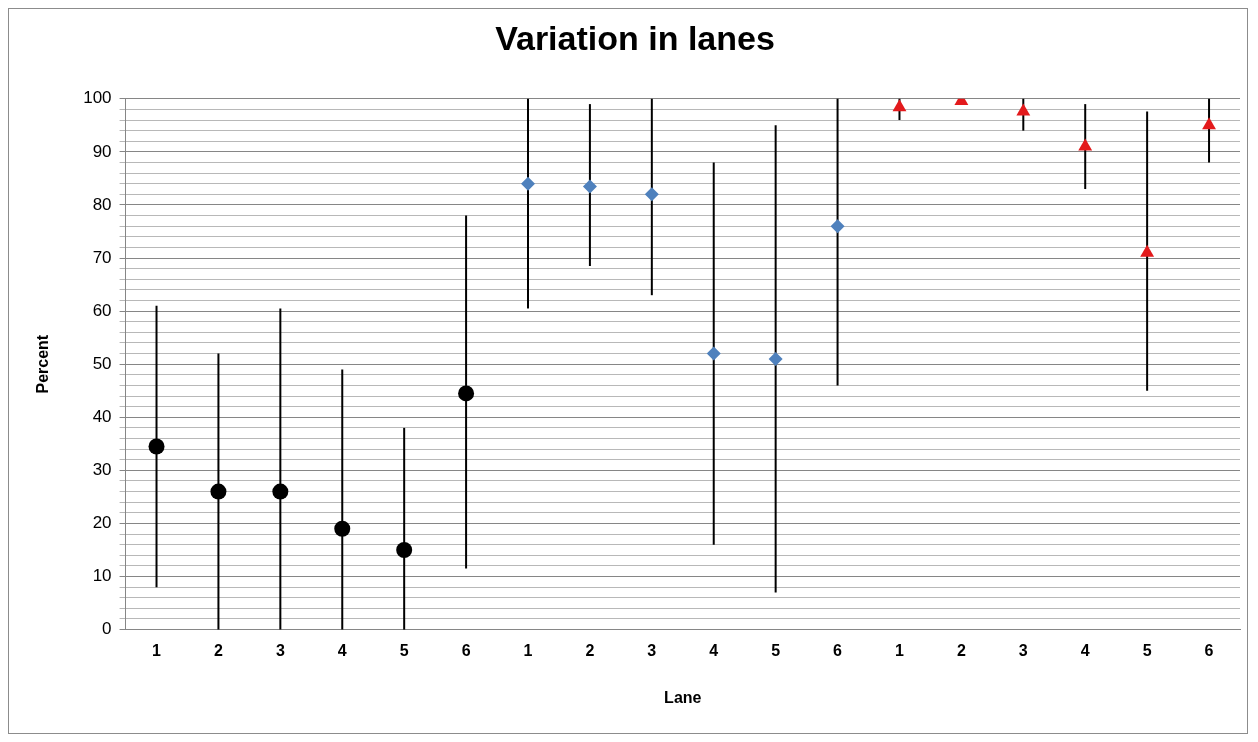  Describe the element at coordinates (102, 310) in the screenshot. I see `y-tick-label: 60` at that location.